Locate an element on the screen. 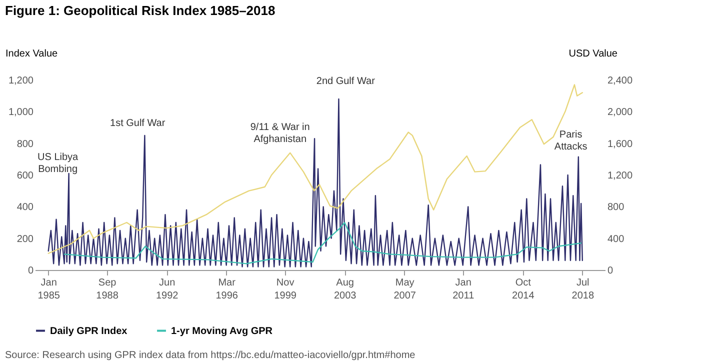  x-tick-label: Nov 1999 is located at coordinates (285, 290).